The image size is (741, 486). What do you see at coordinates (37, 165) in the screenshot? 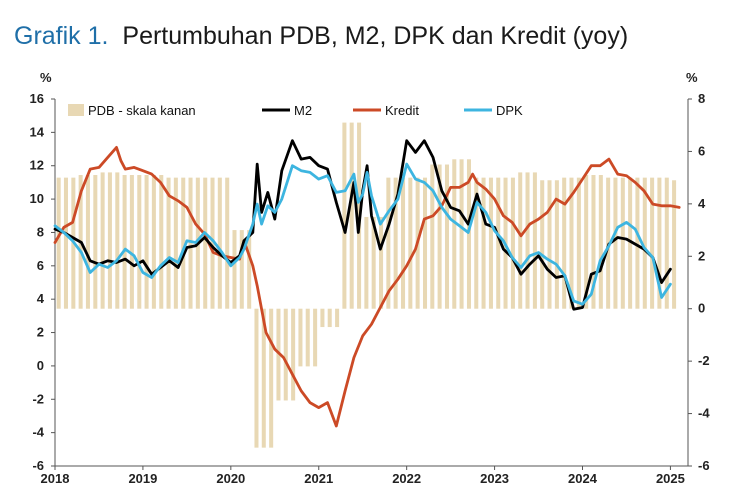
I see `left-tick-label: 12` at bounding box center [37, 165].